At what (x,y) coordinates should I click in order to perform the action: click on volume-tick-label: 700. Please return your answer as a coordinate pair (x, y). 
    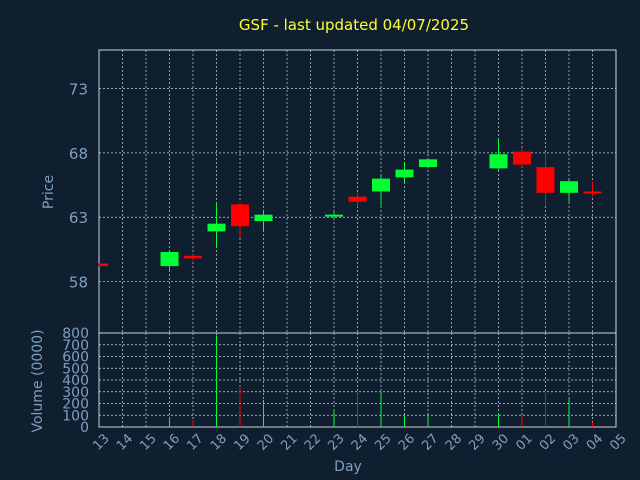
    Looking at the image, I should click on (75, 346).